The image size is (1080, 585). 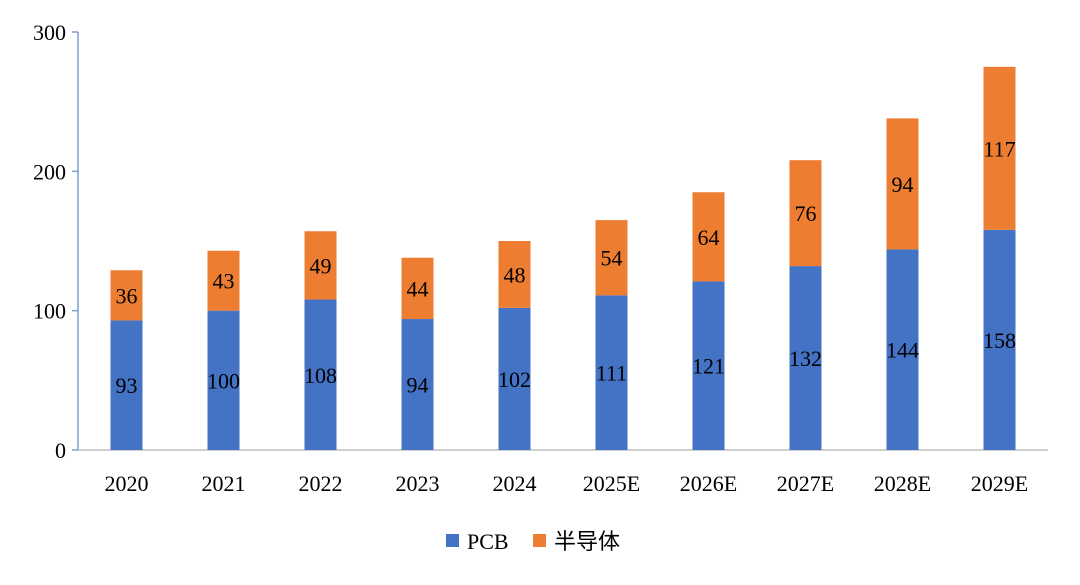 I want to click on x-tick-label: 2027E, so click(x=805, y=483).